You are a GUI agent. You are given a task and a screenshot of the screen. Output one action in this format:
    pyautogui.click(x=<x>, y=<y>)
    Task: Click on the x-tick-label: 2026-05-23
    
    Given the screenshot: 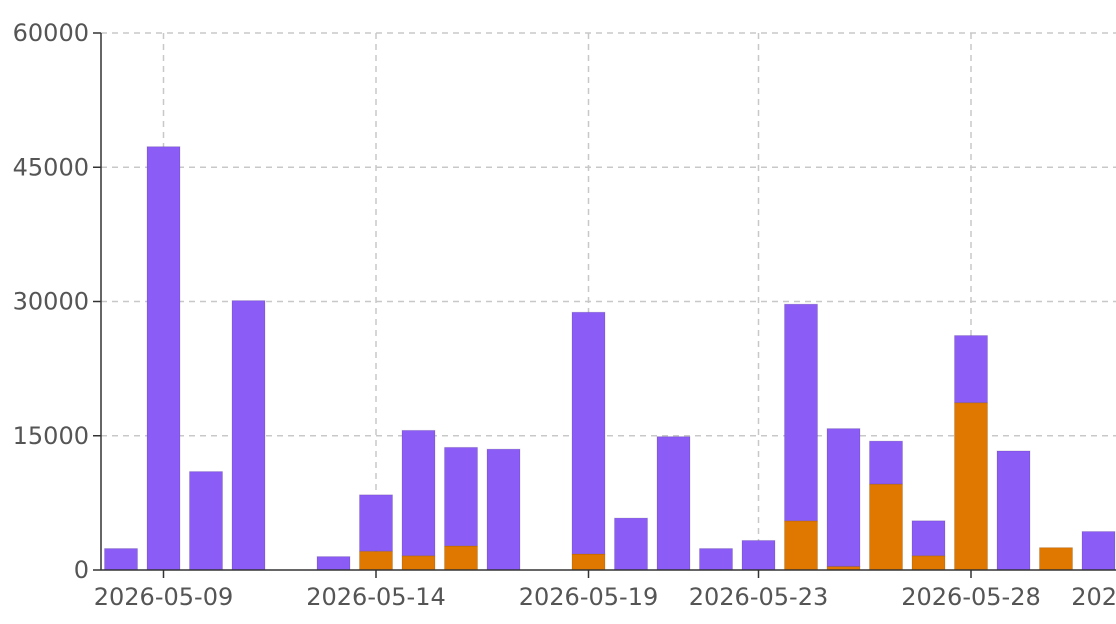 What is the action you would take?
    pyautogui.click(x=758, y=597)
    